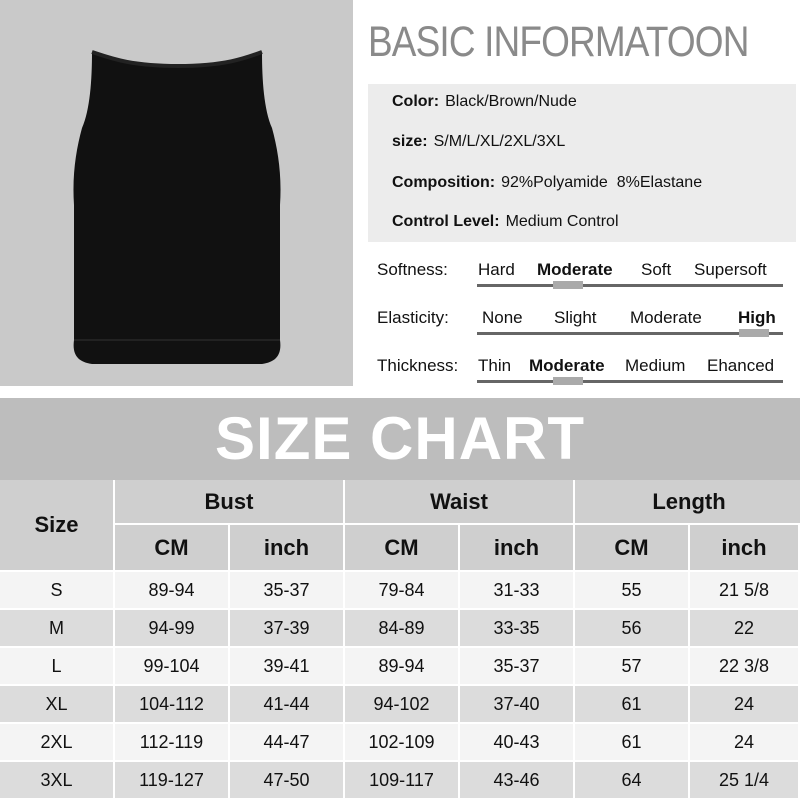 The height and width of the screenshot is (800, 800). Describe the element at coordinates (575, 317) in the screenshot. I see `scale-option: Slight` at that location.